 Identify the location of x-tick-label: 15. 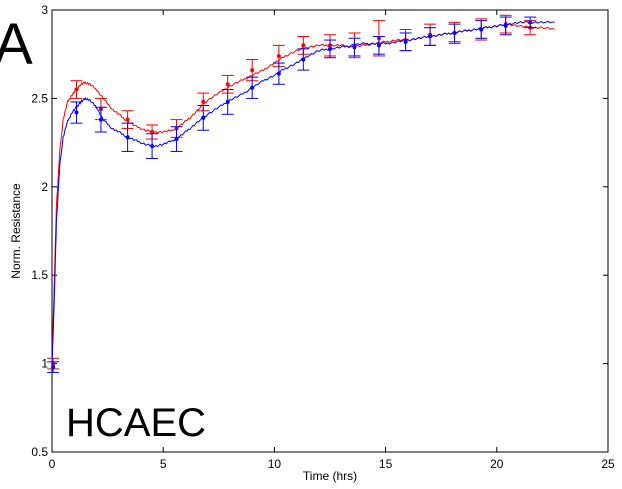
(386, 464).